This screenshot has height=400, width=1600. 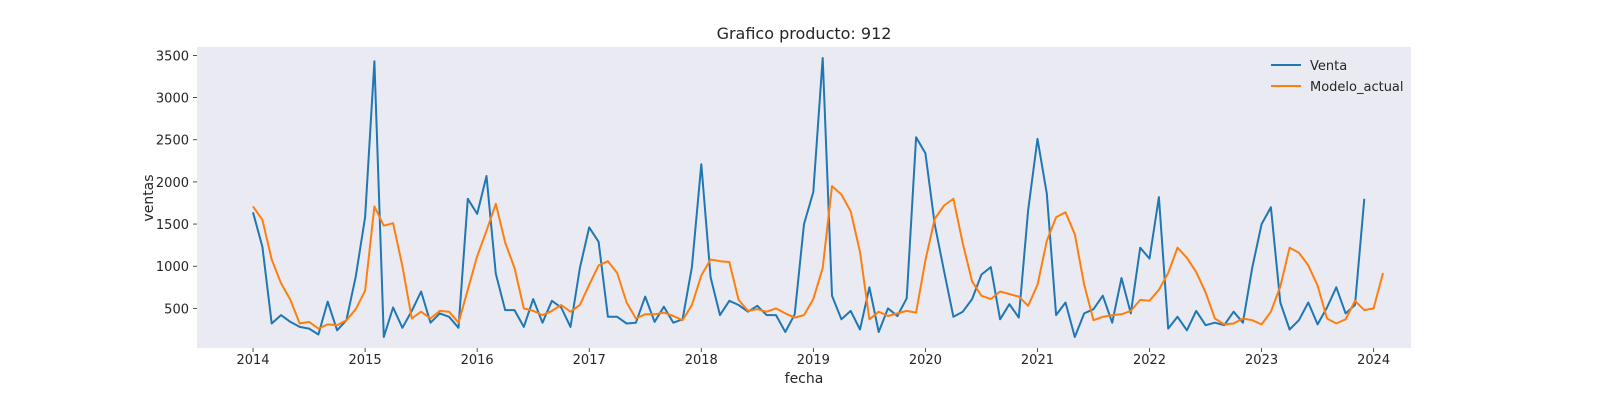 What do you see at coordinates (365, 360) in the screenshot?
I see `x-tick-label: 2015` at bounding box center [365, 360].